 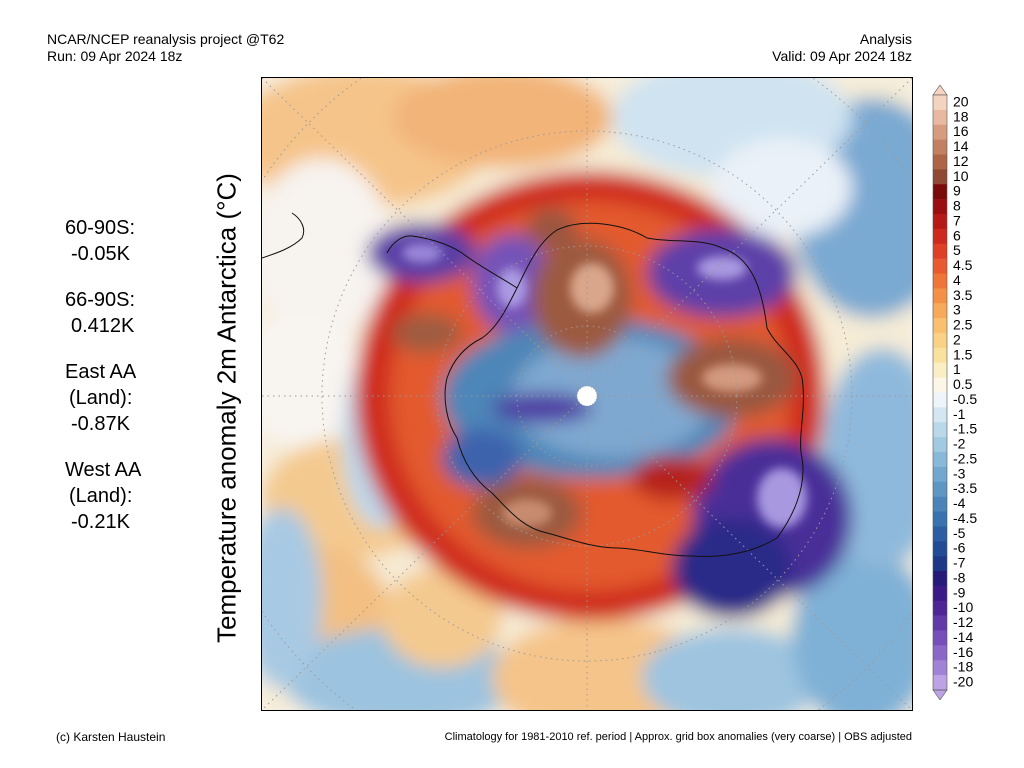 I want to click on analysis-label: Analysis, so click(x=885, y=39).